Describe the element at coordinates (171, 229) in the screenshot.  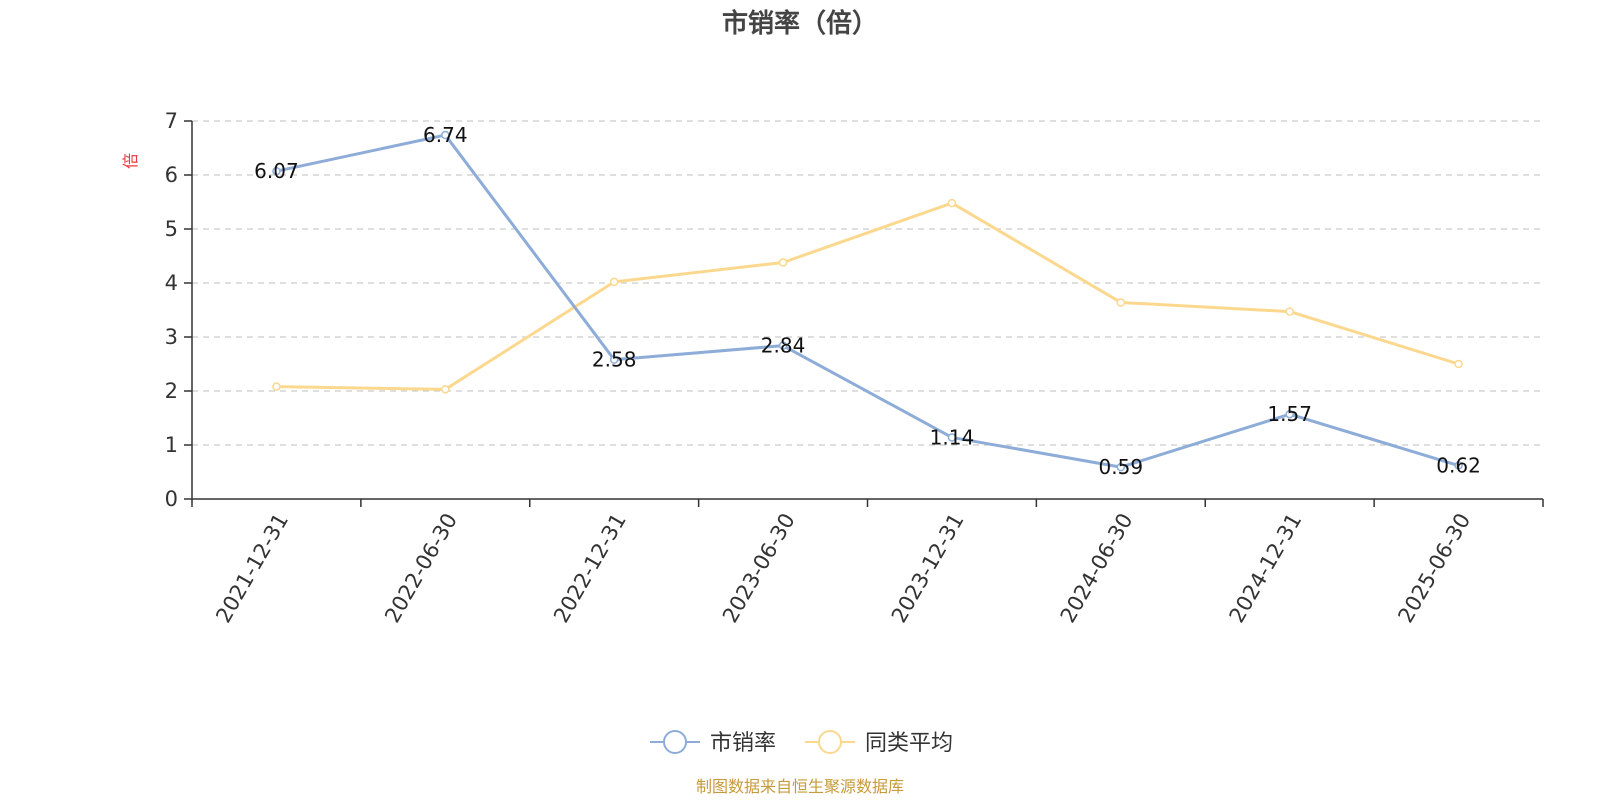
I see `y-tick-label: 5` at that location.